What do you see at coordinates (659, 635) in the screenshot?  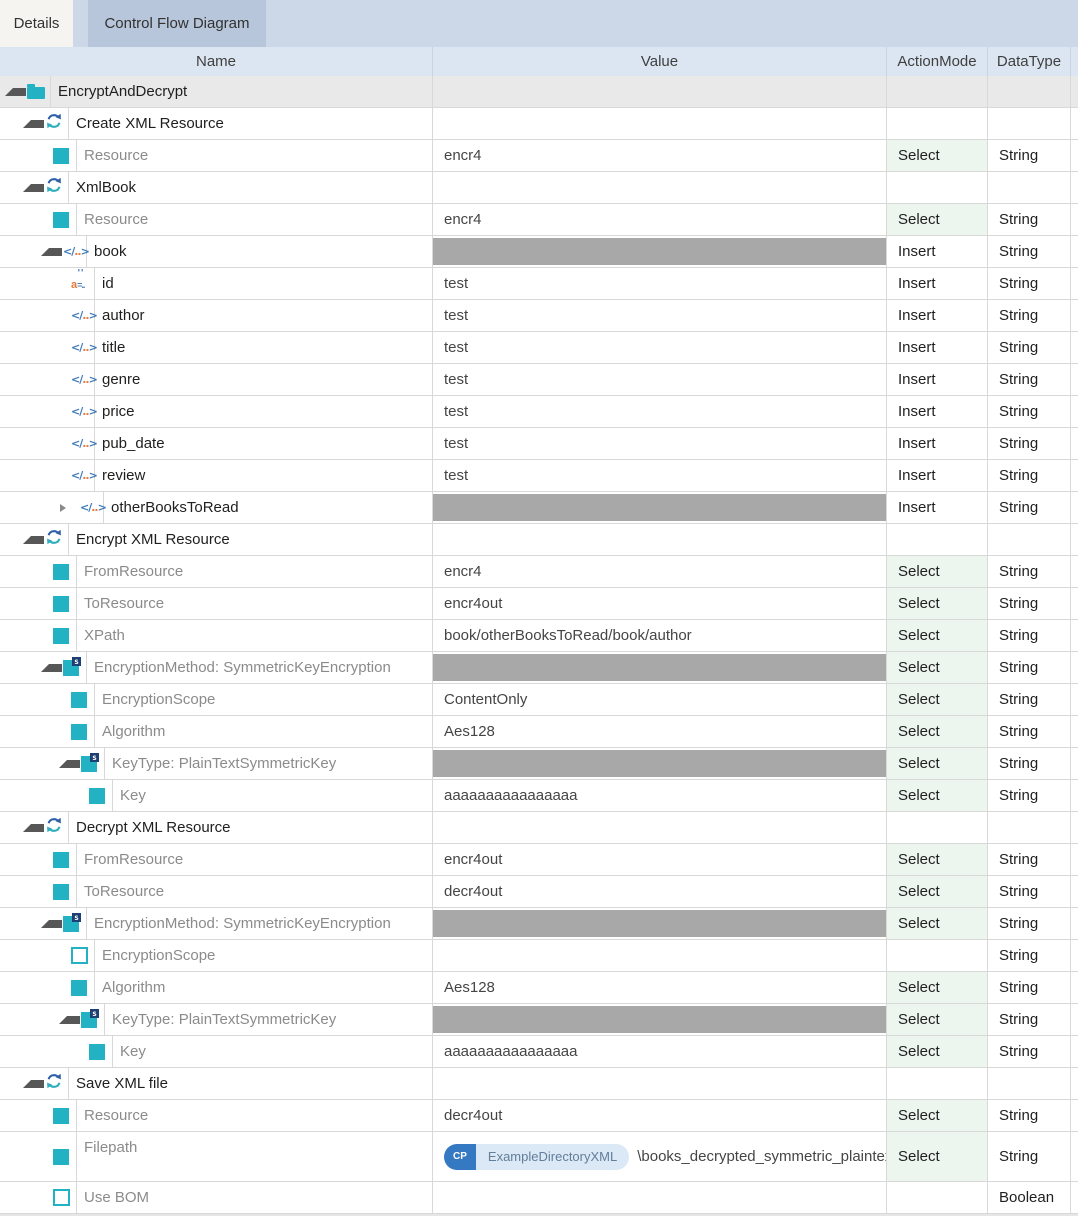 I see `value-cell: book/otherBooksToRead/book/author` at bounding box center [659, 635].